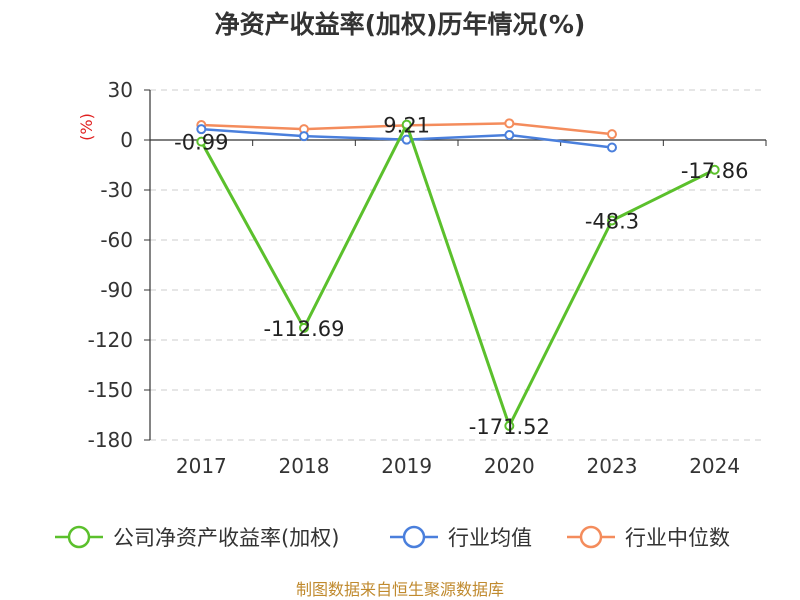  Describe the element at coordinates (509, 466) in the screenshot. I see `x-tick-label: 2020` at that location.